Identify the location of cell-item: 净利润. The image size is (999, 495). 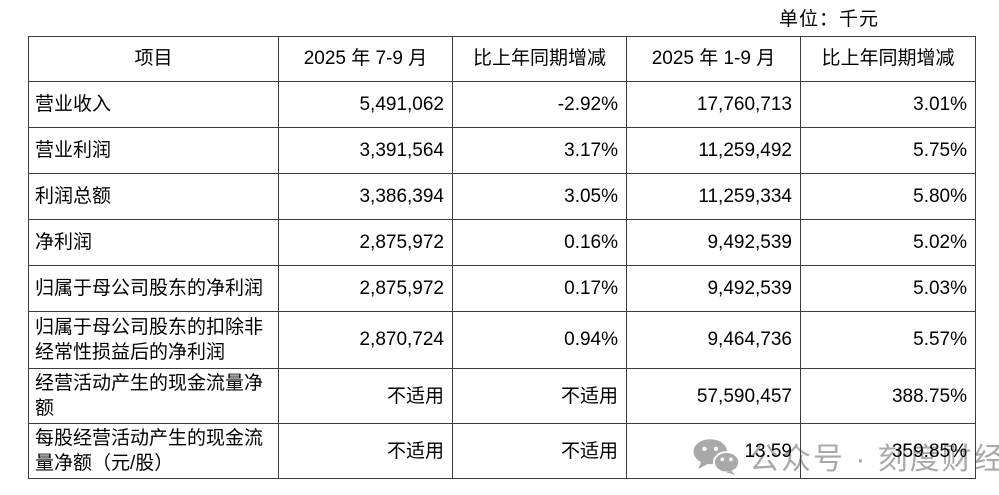
(153, 242).